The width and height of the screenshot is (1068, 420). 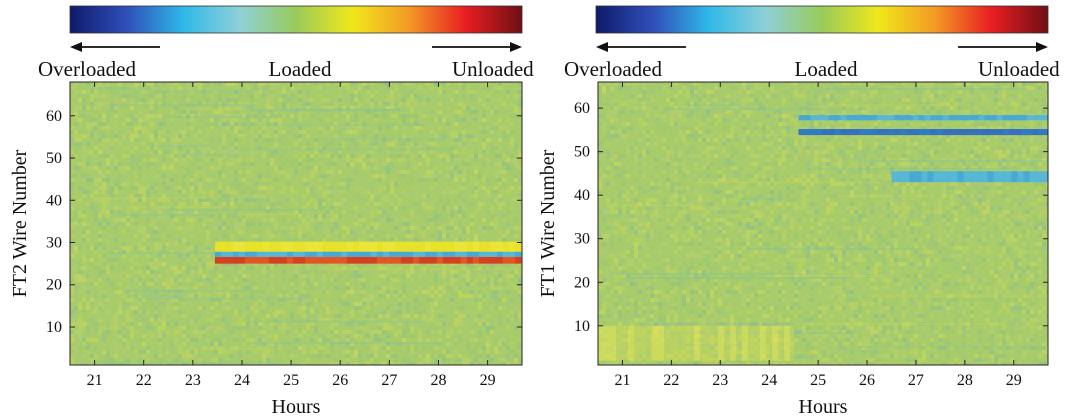 What do you see at coordinates (548, 223) in the screenshot?
I see `y-axis-label: FT1 Wire Number` at bounding box center [548, 223].